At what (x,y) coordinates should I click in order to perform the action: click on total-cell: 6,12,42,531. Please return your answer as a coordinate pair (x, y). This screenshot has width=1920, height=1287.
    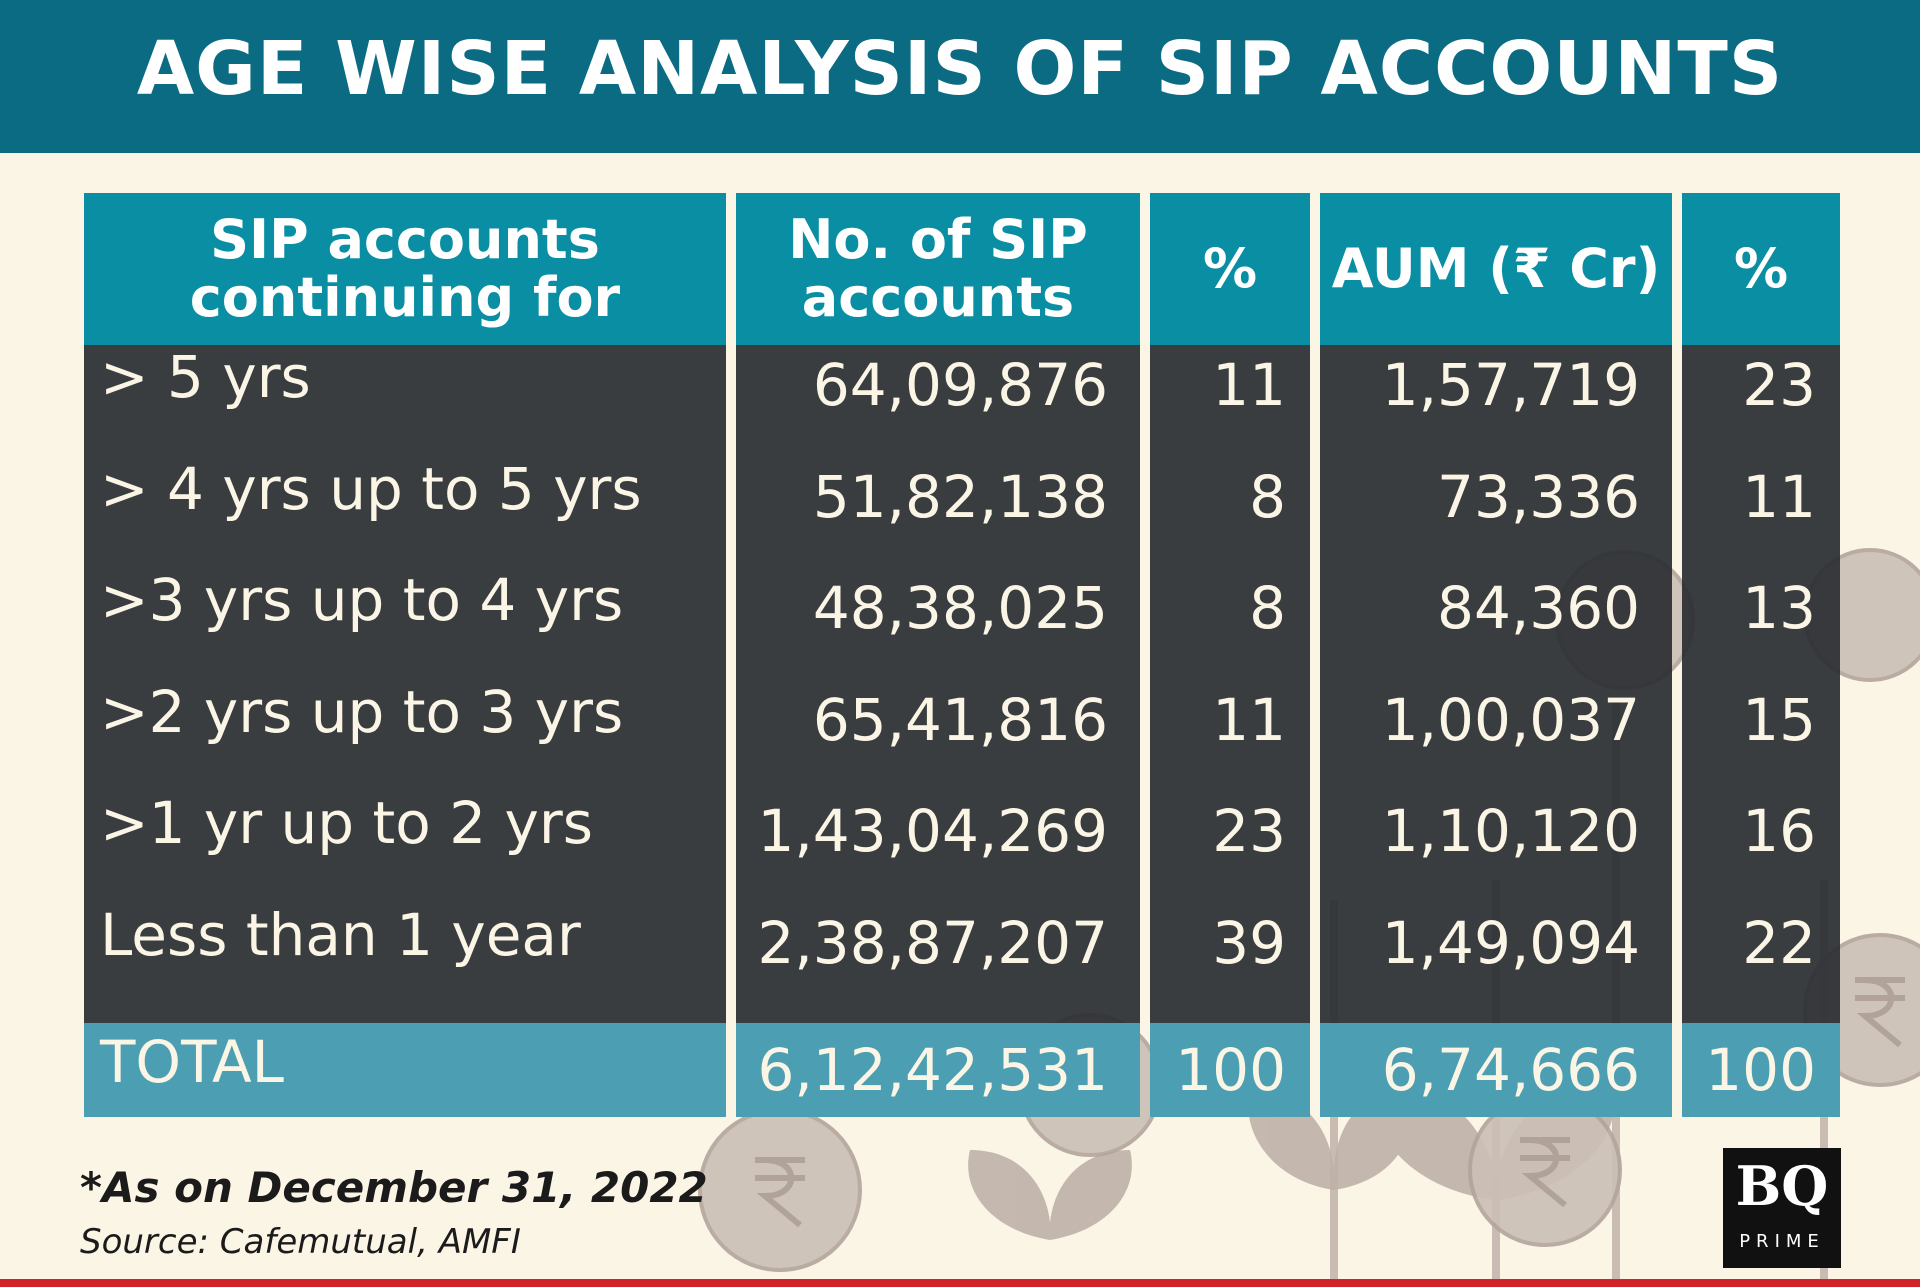
    Looking at the image, I should click on (932, 1070).